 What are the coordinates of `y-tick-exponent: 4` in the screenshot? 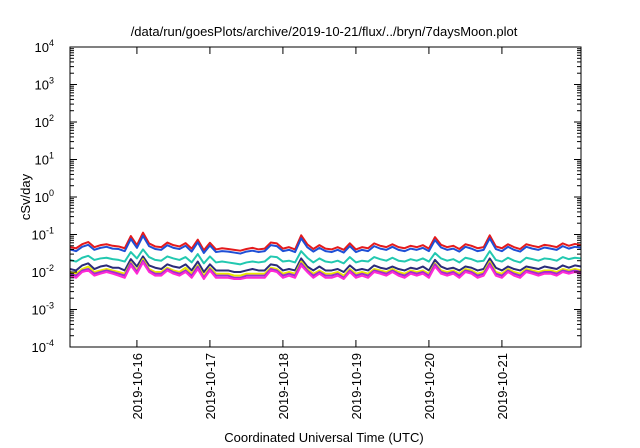 It's located at (51, 43).